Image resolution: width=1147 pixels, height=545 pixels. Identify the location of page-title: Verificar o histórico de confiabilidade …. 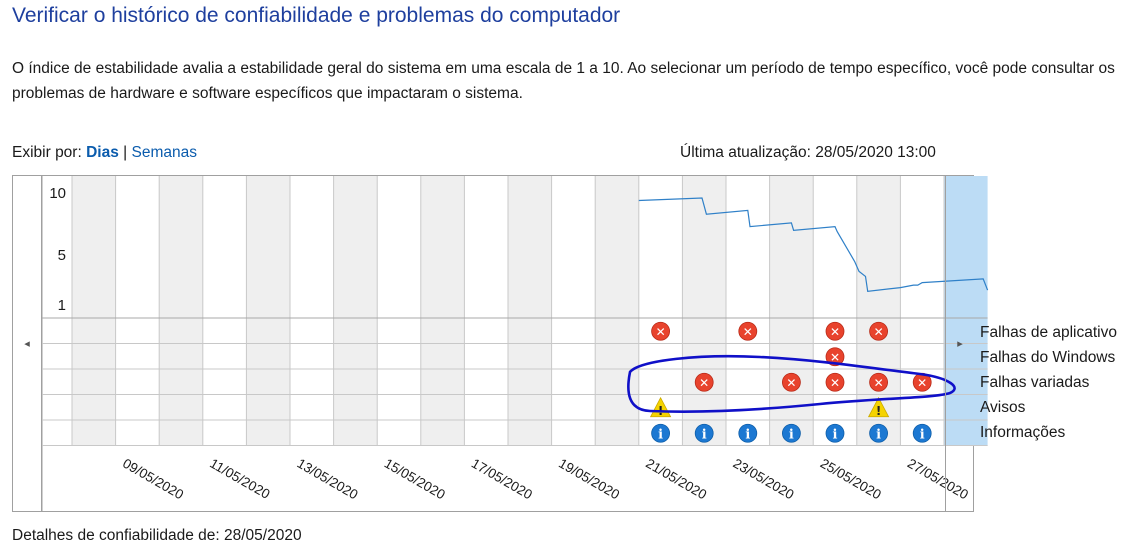
(316, 15).